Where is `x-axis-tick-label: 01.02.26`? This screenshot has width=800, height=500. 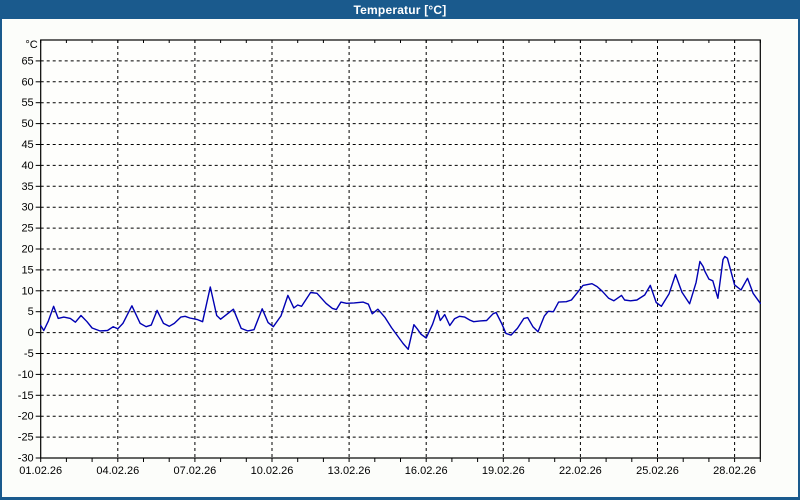 x-axis-tick-label: 01.02.26 is located at coordinates (40, 471).